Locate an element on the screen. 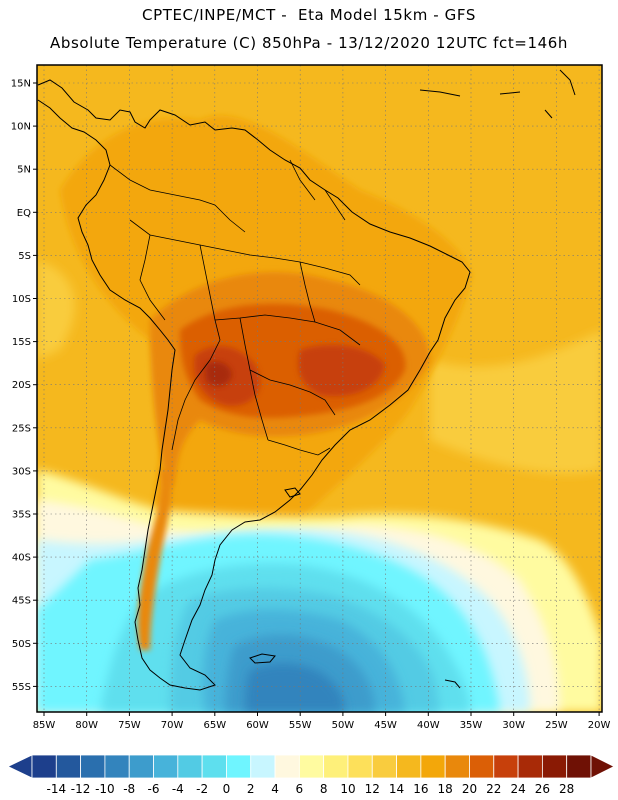 The height and width of the screenshot is (800, 618). lon-tick-label: 60W is located at coordinates (257, 725).